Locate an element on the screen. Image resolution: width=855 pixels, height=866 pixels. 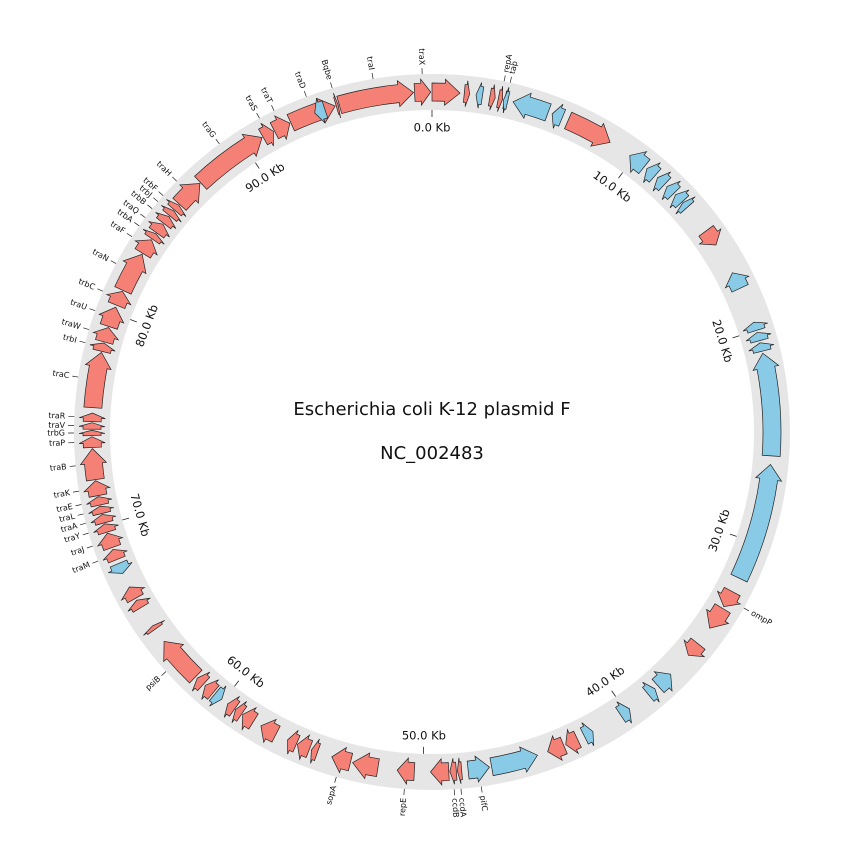
gene-arrow-repA is located at coordinates (499, 99).